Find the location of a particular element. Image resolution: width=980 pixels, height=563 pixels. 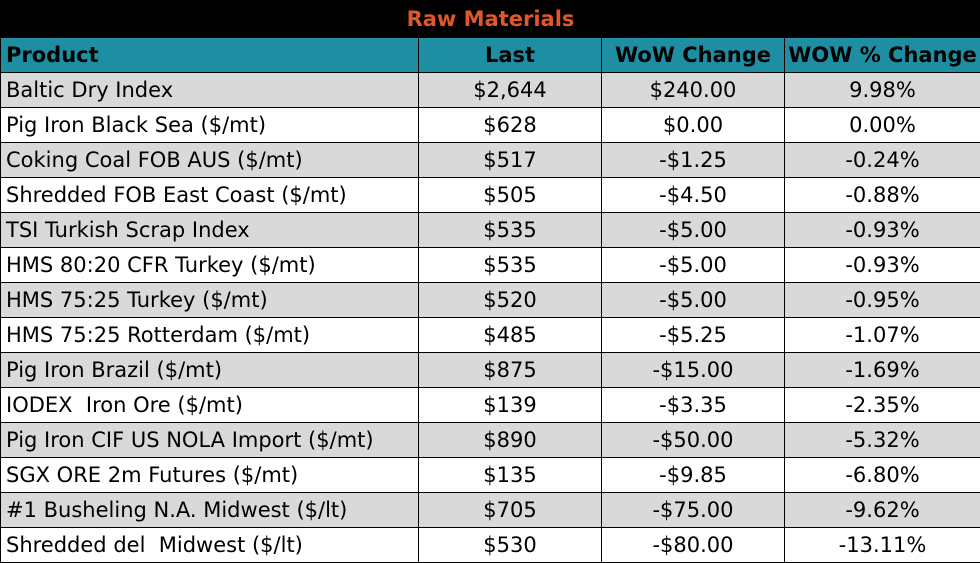

cell-wow-pct-change: -5.32% is located at coordinates (881, 440).